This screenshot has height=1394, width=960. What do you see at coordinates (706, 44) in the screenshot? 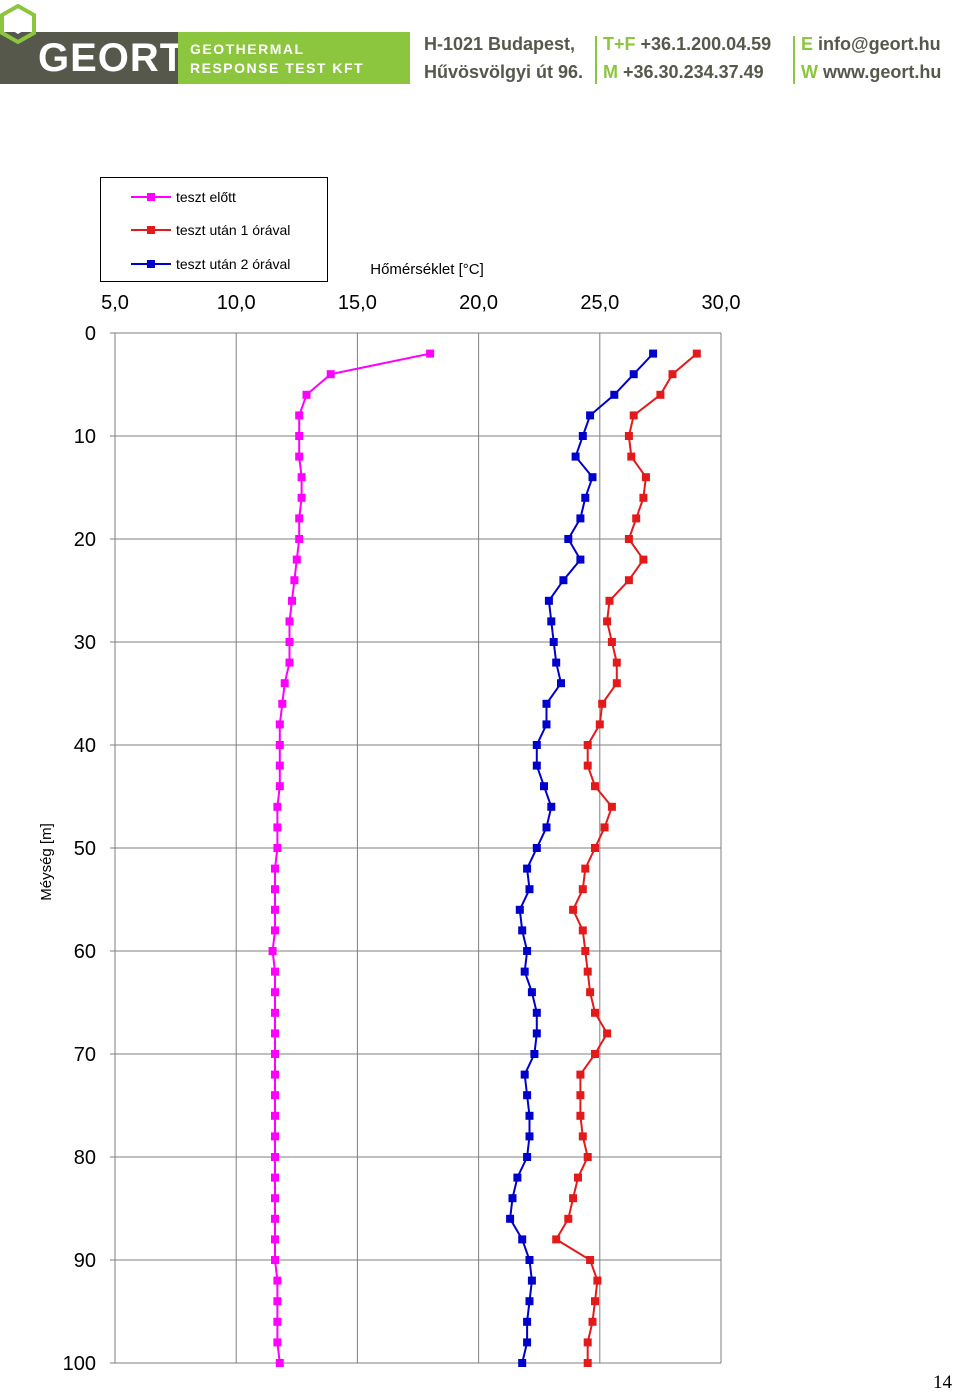
I see `phone-value1: +36.1.200.04.59` at bounding box center [706, 44].